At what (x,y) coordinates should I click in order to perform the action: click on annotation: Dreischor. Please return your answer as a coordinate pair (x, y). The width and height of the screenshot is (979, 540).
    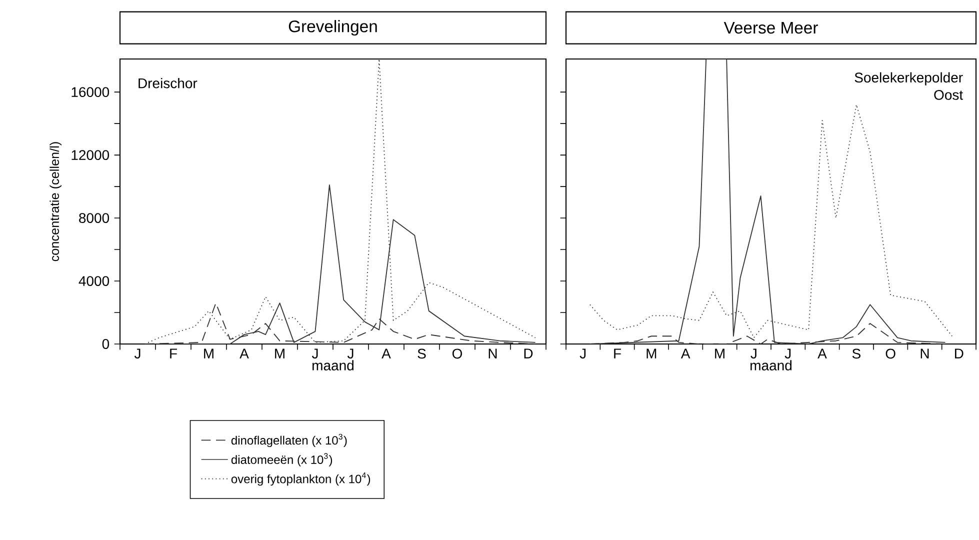
    Looking at the image, I should click on (168, 83).